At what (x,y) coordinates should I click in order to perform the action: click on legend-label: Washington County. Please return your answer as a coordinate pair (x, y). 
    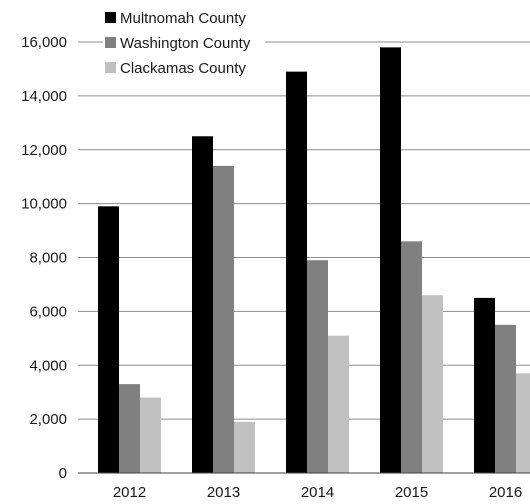
    Looking at the image, I should click on (185, 43).